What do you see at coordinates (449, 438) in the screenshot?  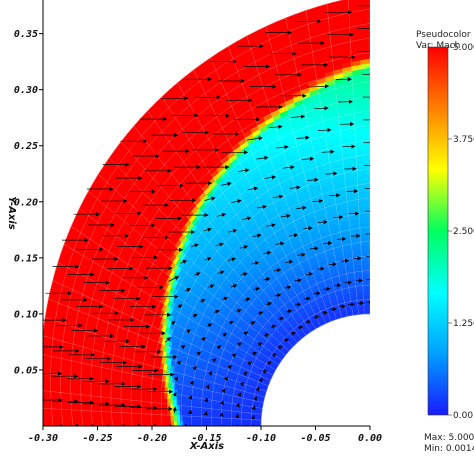 I see `legend-max: Max: 5.000` at bounding box center [449, 438].